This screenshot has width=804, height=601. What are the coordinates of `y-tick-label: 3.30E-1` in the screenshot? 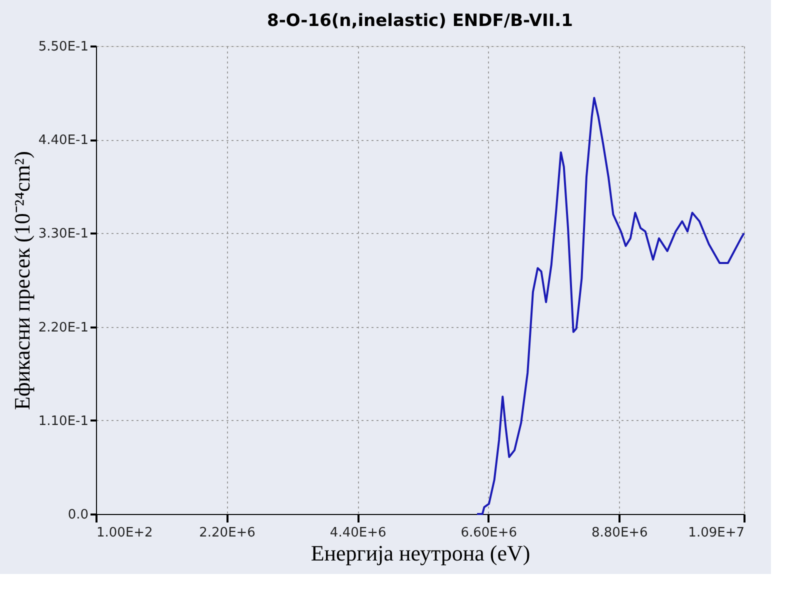 It's located at (63, 234).